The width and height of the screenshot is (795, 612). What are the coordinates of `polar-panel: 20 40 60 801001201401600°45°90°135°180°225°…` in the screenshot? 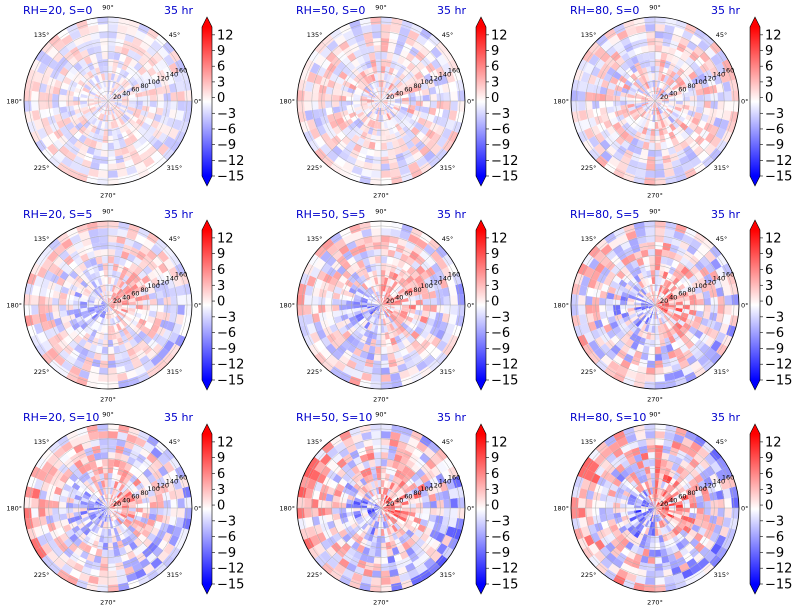 It's located at (376, 306).